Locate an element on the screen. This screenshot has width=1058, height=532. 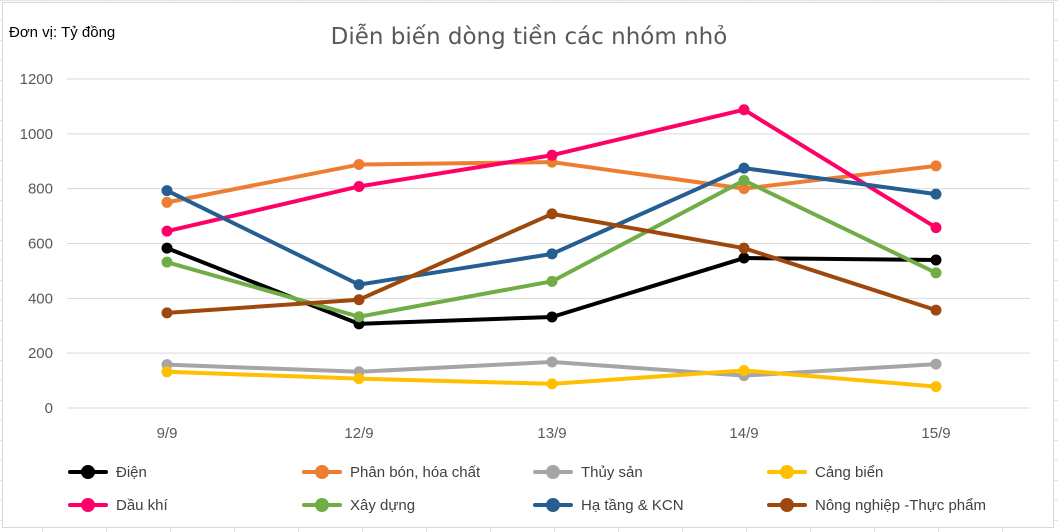
y-tick-label: 400 is located at coordinates (40, 298).